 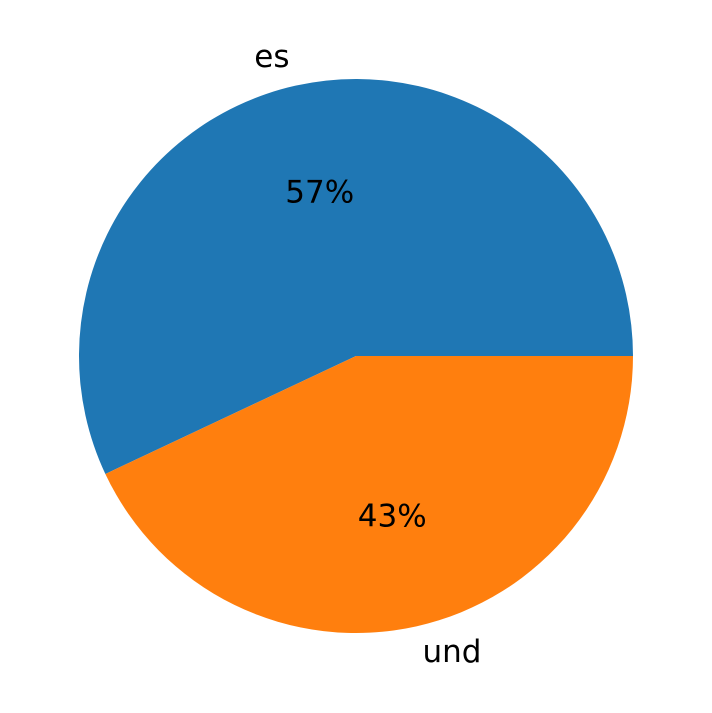 I want to click on slice-label: und, so click(x=451, y=652).